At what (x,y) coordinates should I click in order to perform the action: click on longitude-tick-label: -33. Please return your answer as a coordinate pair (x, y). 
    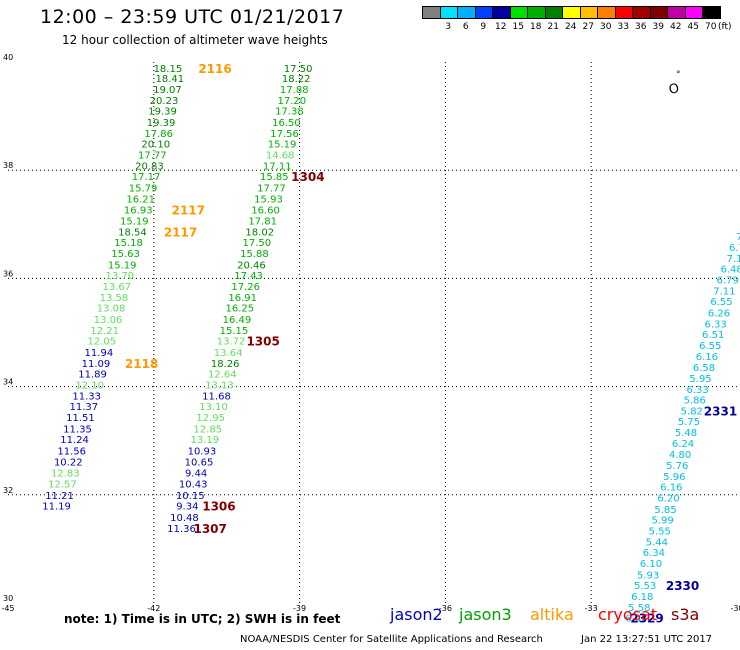
    Looking at the image, I should click on (591, 608).